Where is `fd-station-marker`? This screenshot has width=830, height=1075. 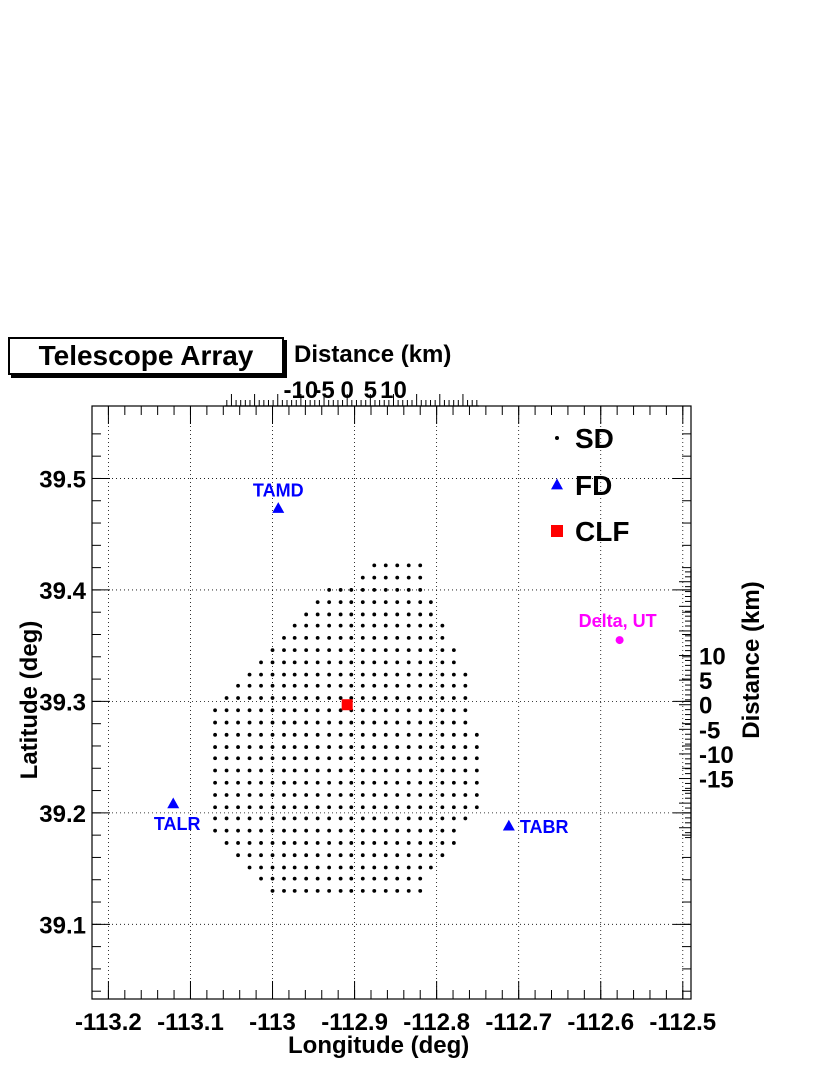 fd-station-marker is located at coordinates (173, 803).